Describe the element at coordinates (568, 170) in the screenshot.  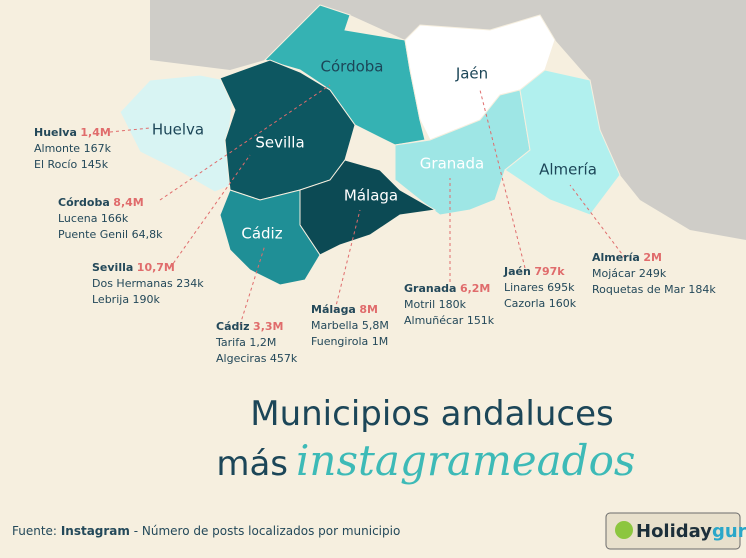
I see `map-label: Almería` at that location.